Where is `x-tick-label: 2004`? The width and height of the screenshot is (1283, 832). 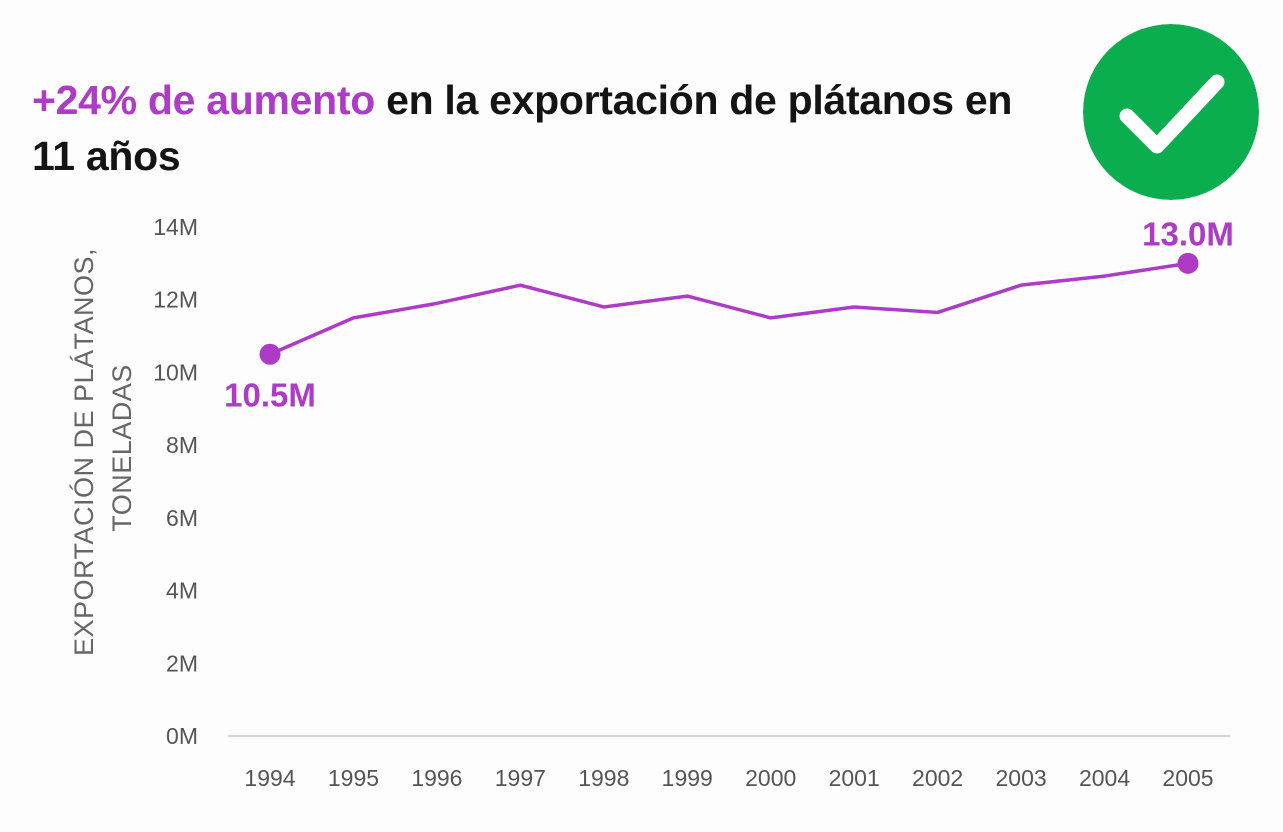
x-tick-label: 2004 is located at coordinates (1104, 778).